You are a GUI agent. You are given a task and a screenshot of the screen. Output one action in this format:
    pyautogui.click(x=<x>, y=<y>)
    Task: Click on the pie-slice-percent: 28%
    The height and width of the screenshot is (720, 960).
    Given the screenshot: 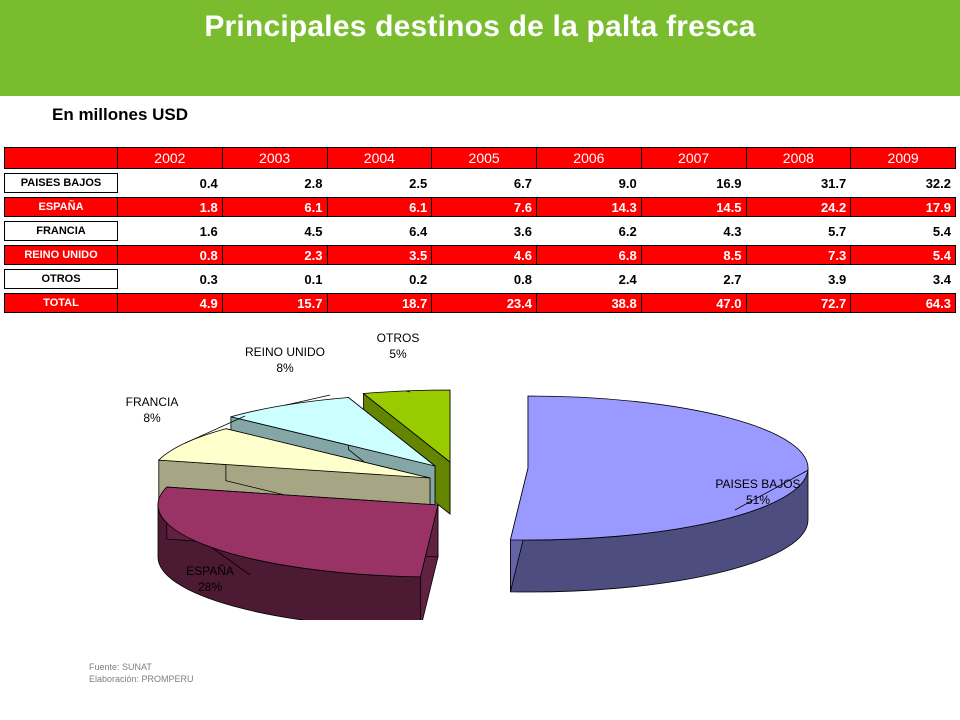 What is the action you would take?
    pyautogui.click(x=210, y=587)
    